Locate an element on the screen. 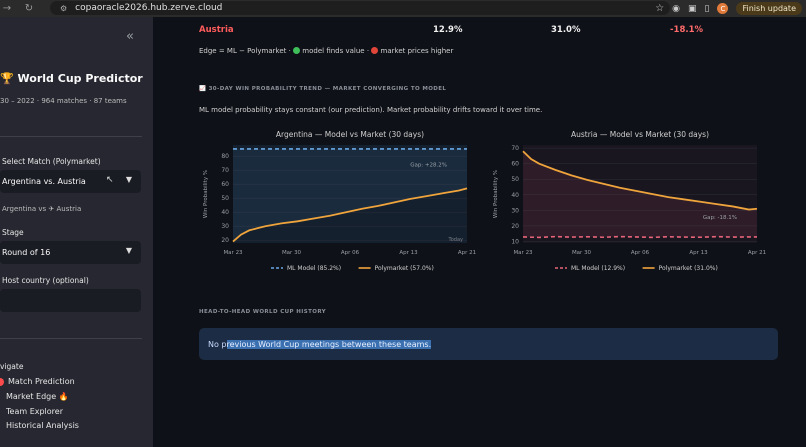  cursor-icon: ↖ is located at coordinates (110, 180).